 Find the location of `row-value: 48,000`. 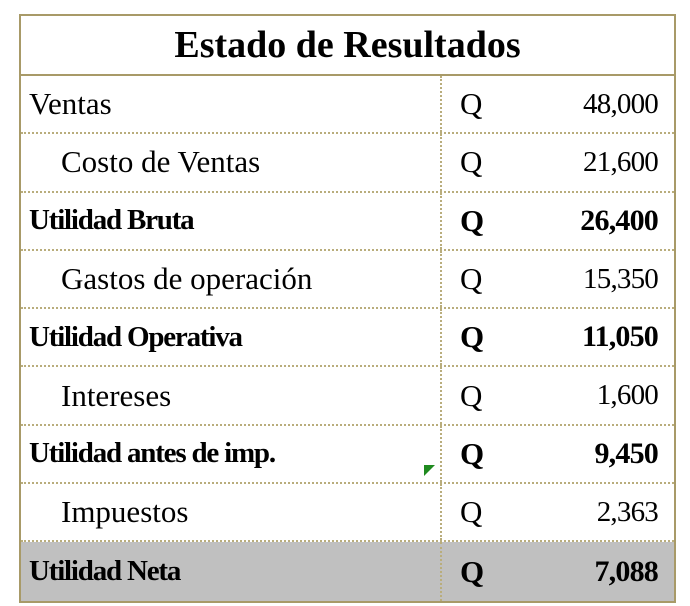

row-value: 48,000 is located at coordinates (621, 103).